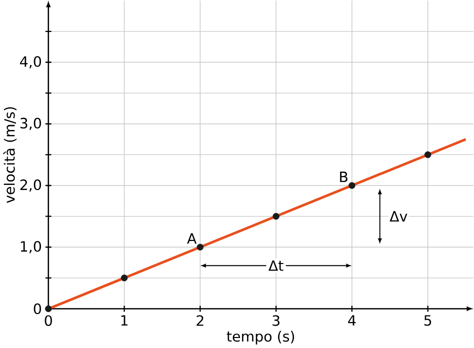 The image size is (474, 348). I want to click on annotation: Δt, so click(276, 265).